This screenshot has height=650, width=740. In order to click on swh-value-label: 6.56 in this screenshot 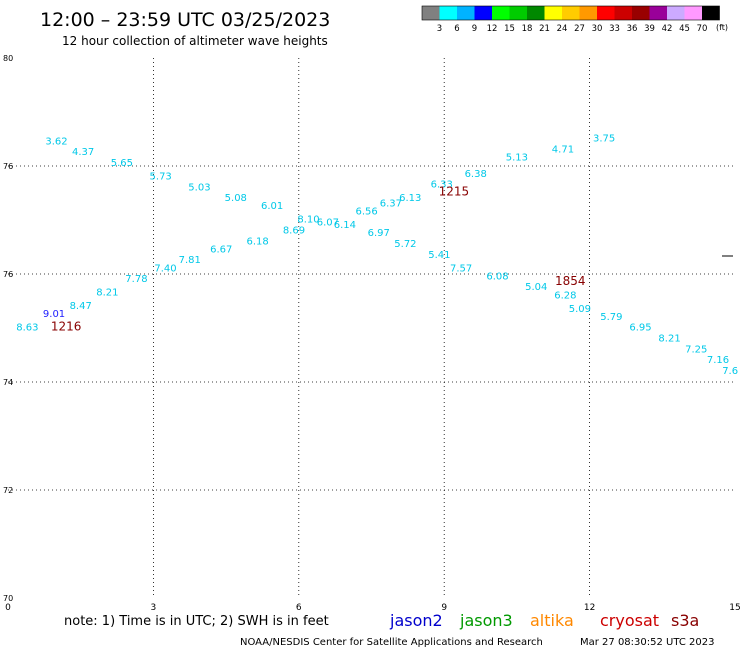, I will do `click(367, 212)`.